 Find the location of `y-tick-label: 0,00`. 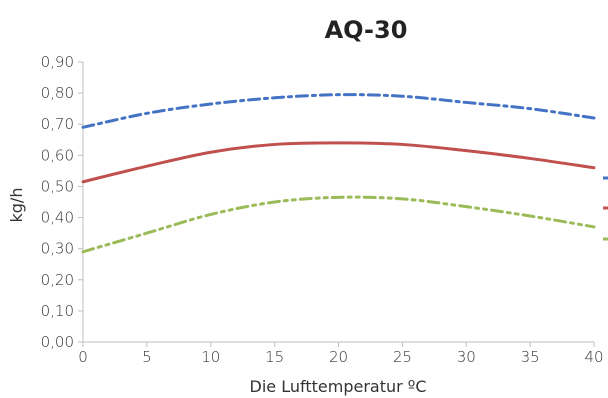

y-tick-label: 0,00 is located at coordinates (57, 342).